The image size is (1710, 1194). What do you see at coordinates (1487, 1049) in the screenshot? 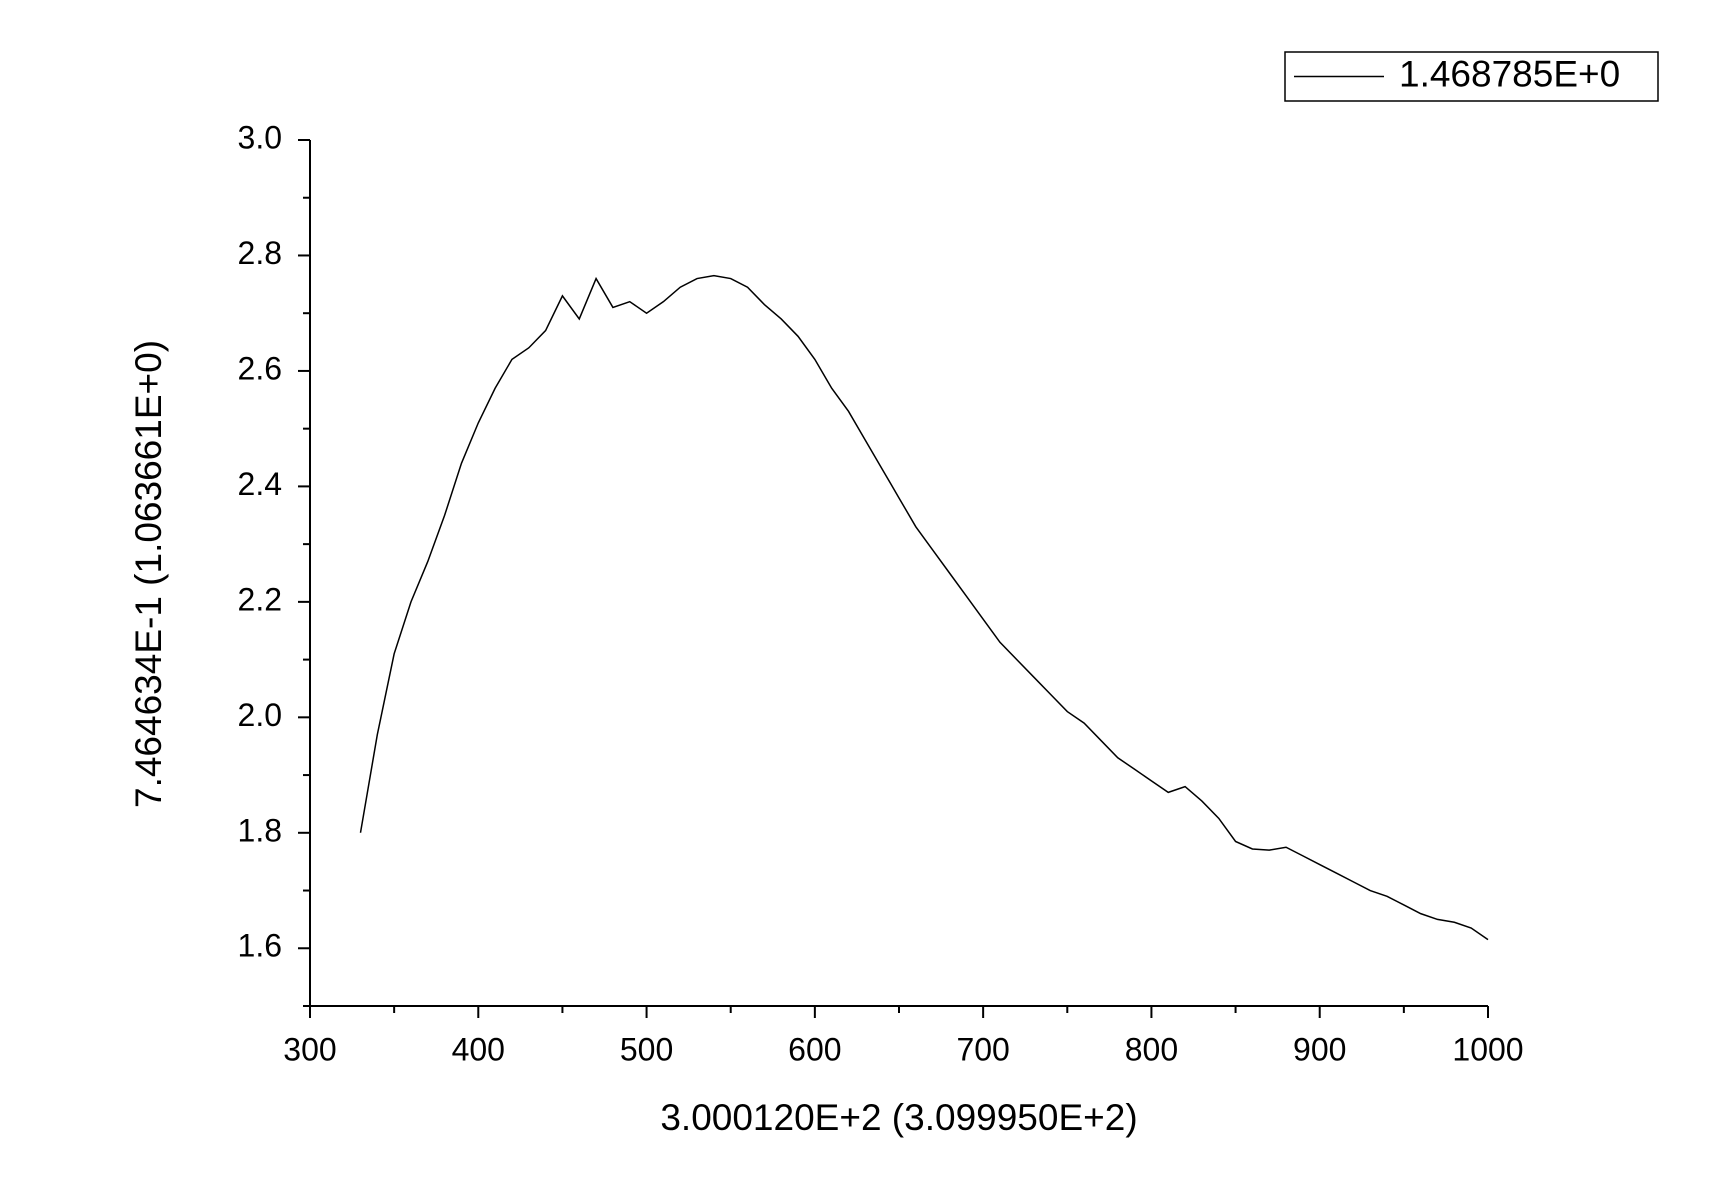
I see `x-tick-label: 1000` at bounding box center [1487, 1049].